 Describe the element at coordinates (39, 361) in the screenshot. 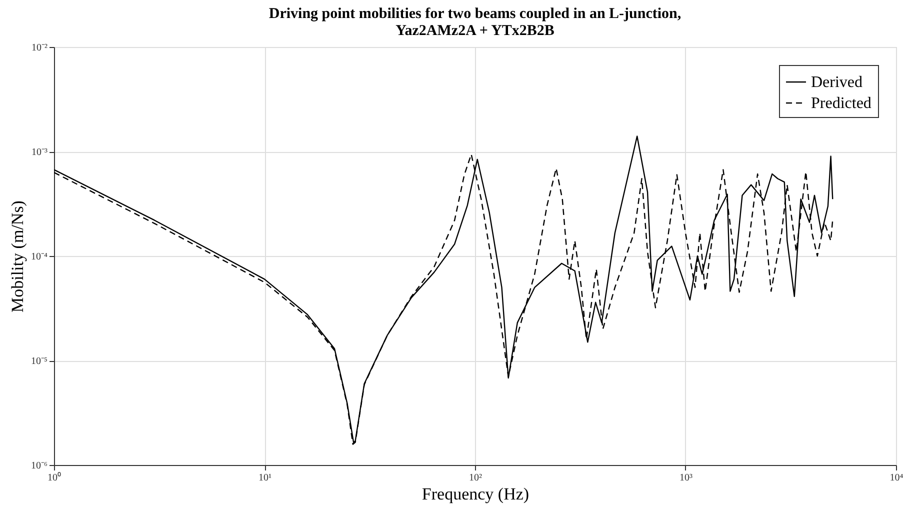

I see `y-tick-label: 10⁻⁵` at that location.